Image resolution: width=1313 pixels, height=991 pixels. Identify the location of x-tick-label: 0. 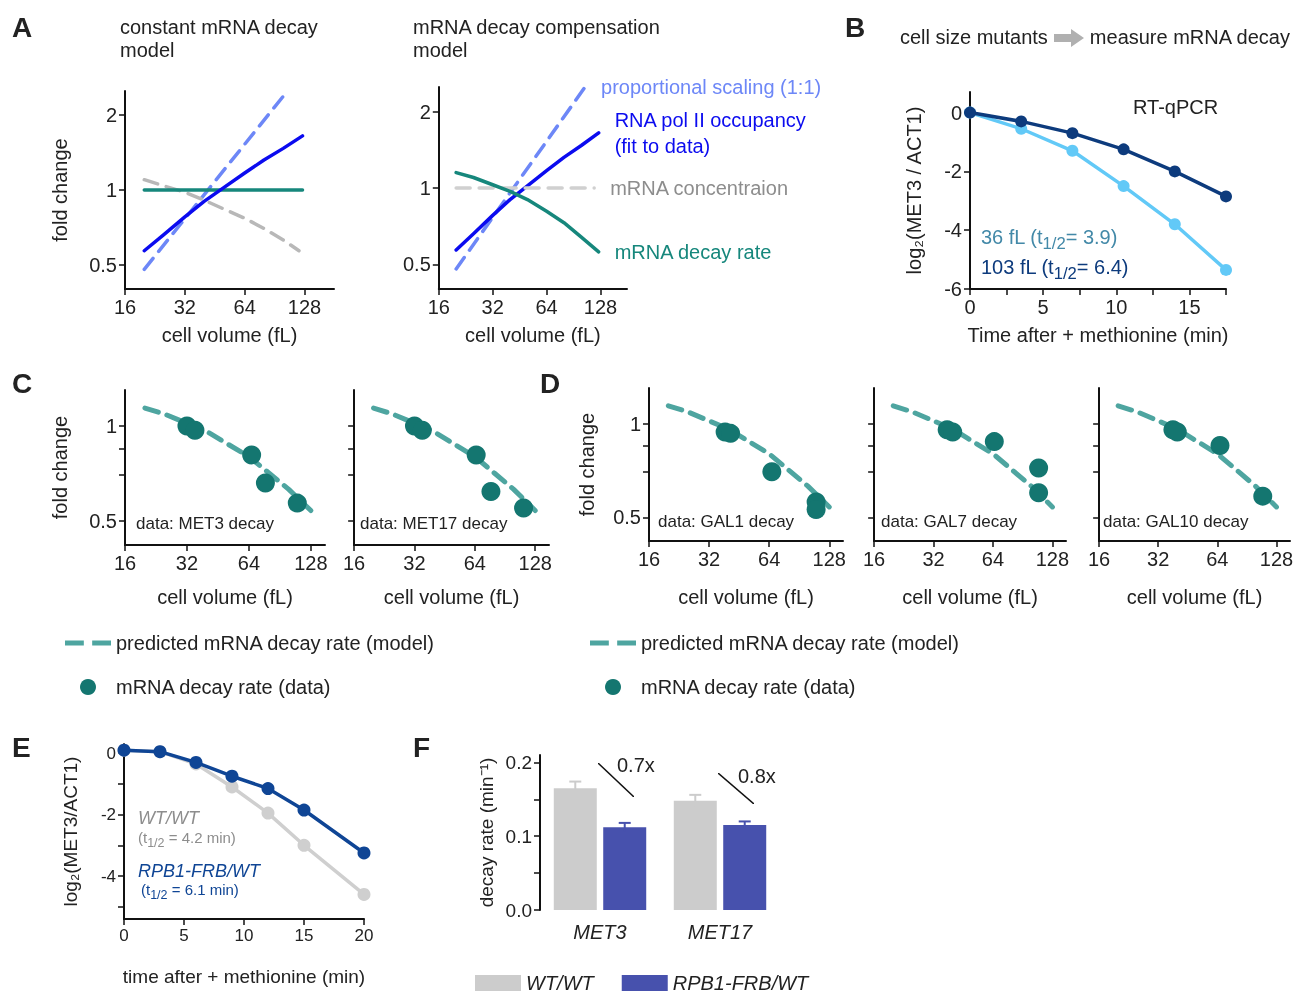
(124, 935).